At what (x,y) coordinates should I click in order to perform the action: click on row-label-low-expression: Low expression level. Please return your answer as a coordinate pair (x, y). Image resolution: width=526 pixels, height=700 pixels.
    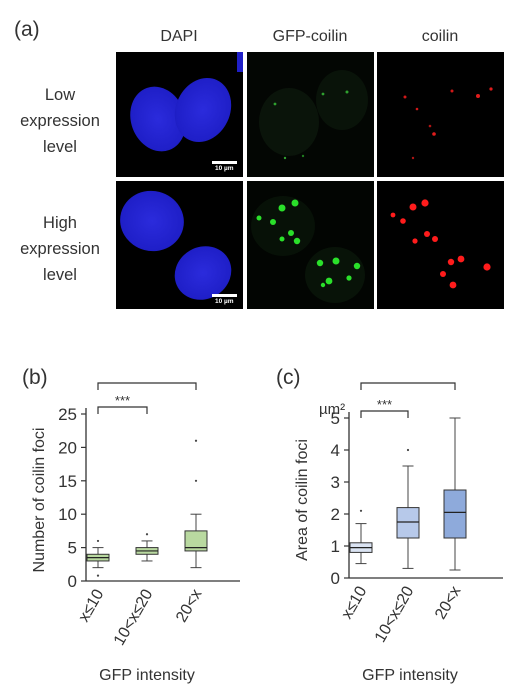
    Looking at the image, I should click on (60, 121).